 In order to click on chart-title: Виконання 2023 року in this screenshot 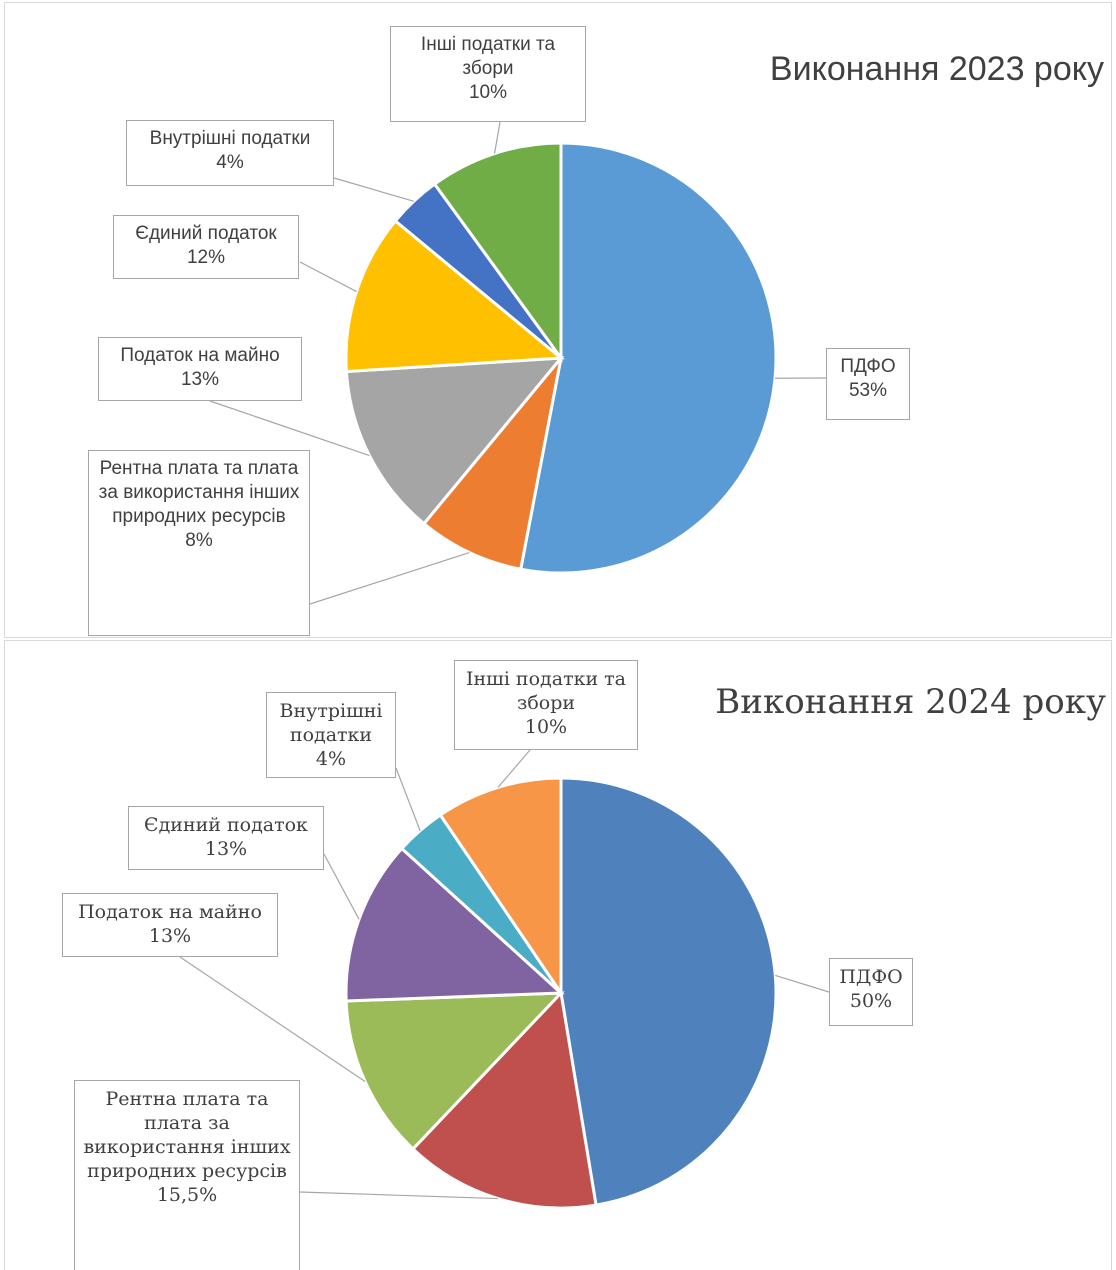, I will do `click(936, 69)`.